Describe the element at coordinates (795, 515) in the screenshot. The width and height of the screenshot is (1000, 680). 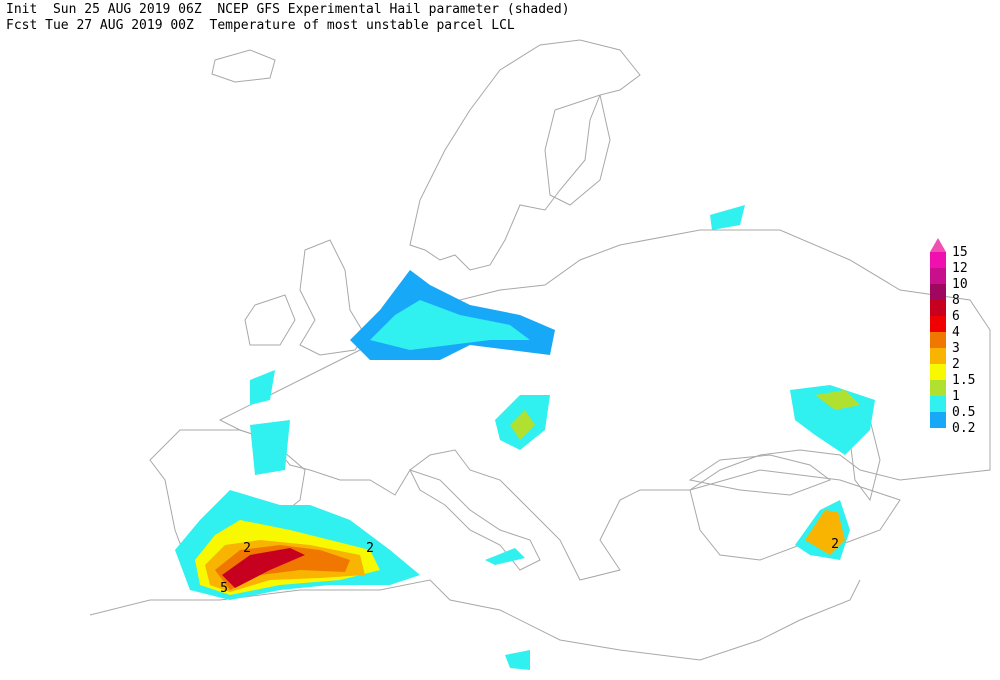
I see `turkey` at that location.